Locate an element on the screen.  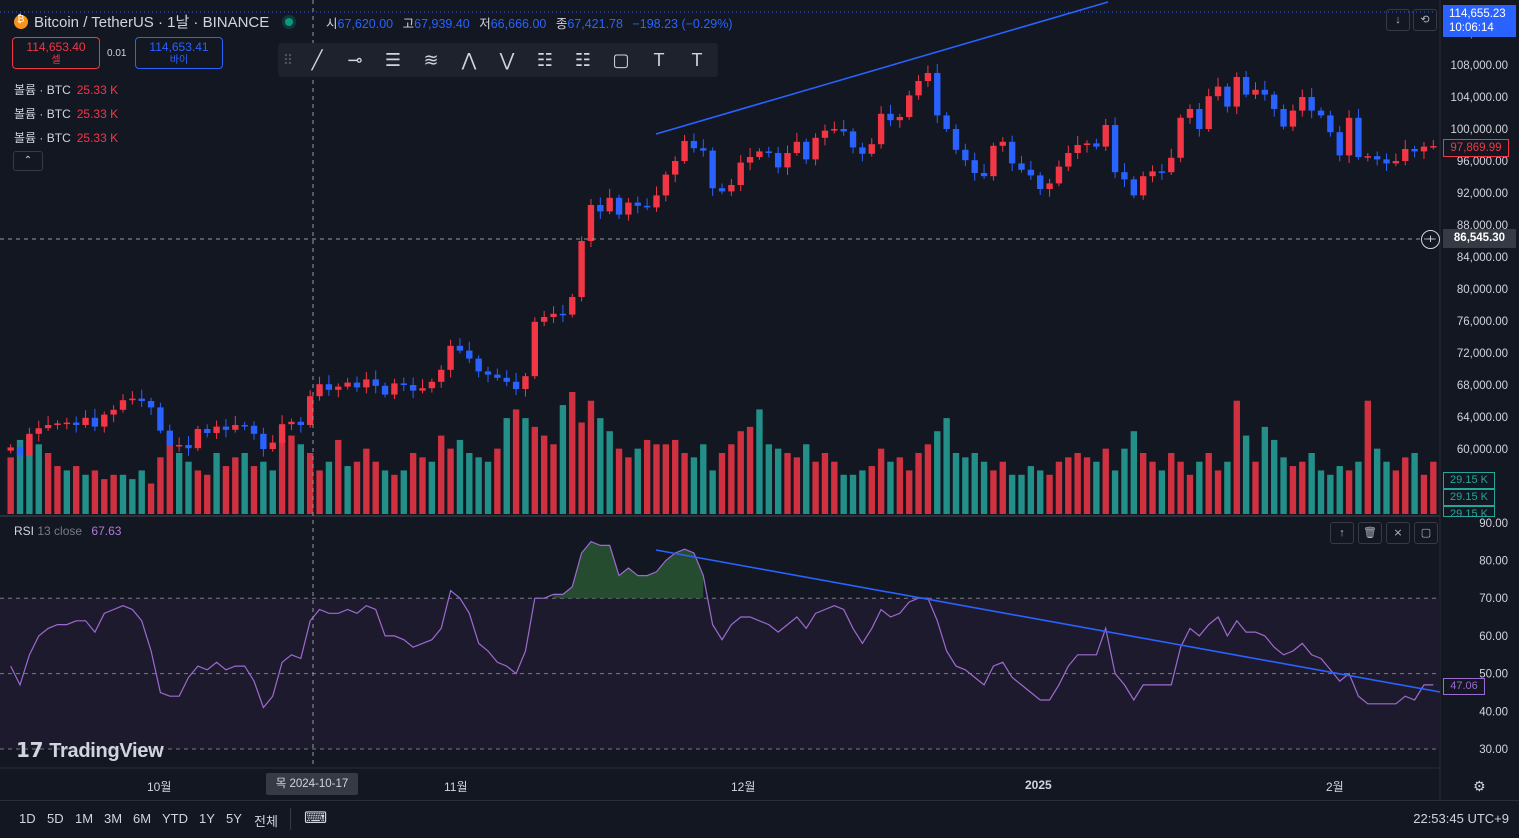
position-tool-icon: ☷ is located at coordinates (545, 59).